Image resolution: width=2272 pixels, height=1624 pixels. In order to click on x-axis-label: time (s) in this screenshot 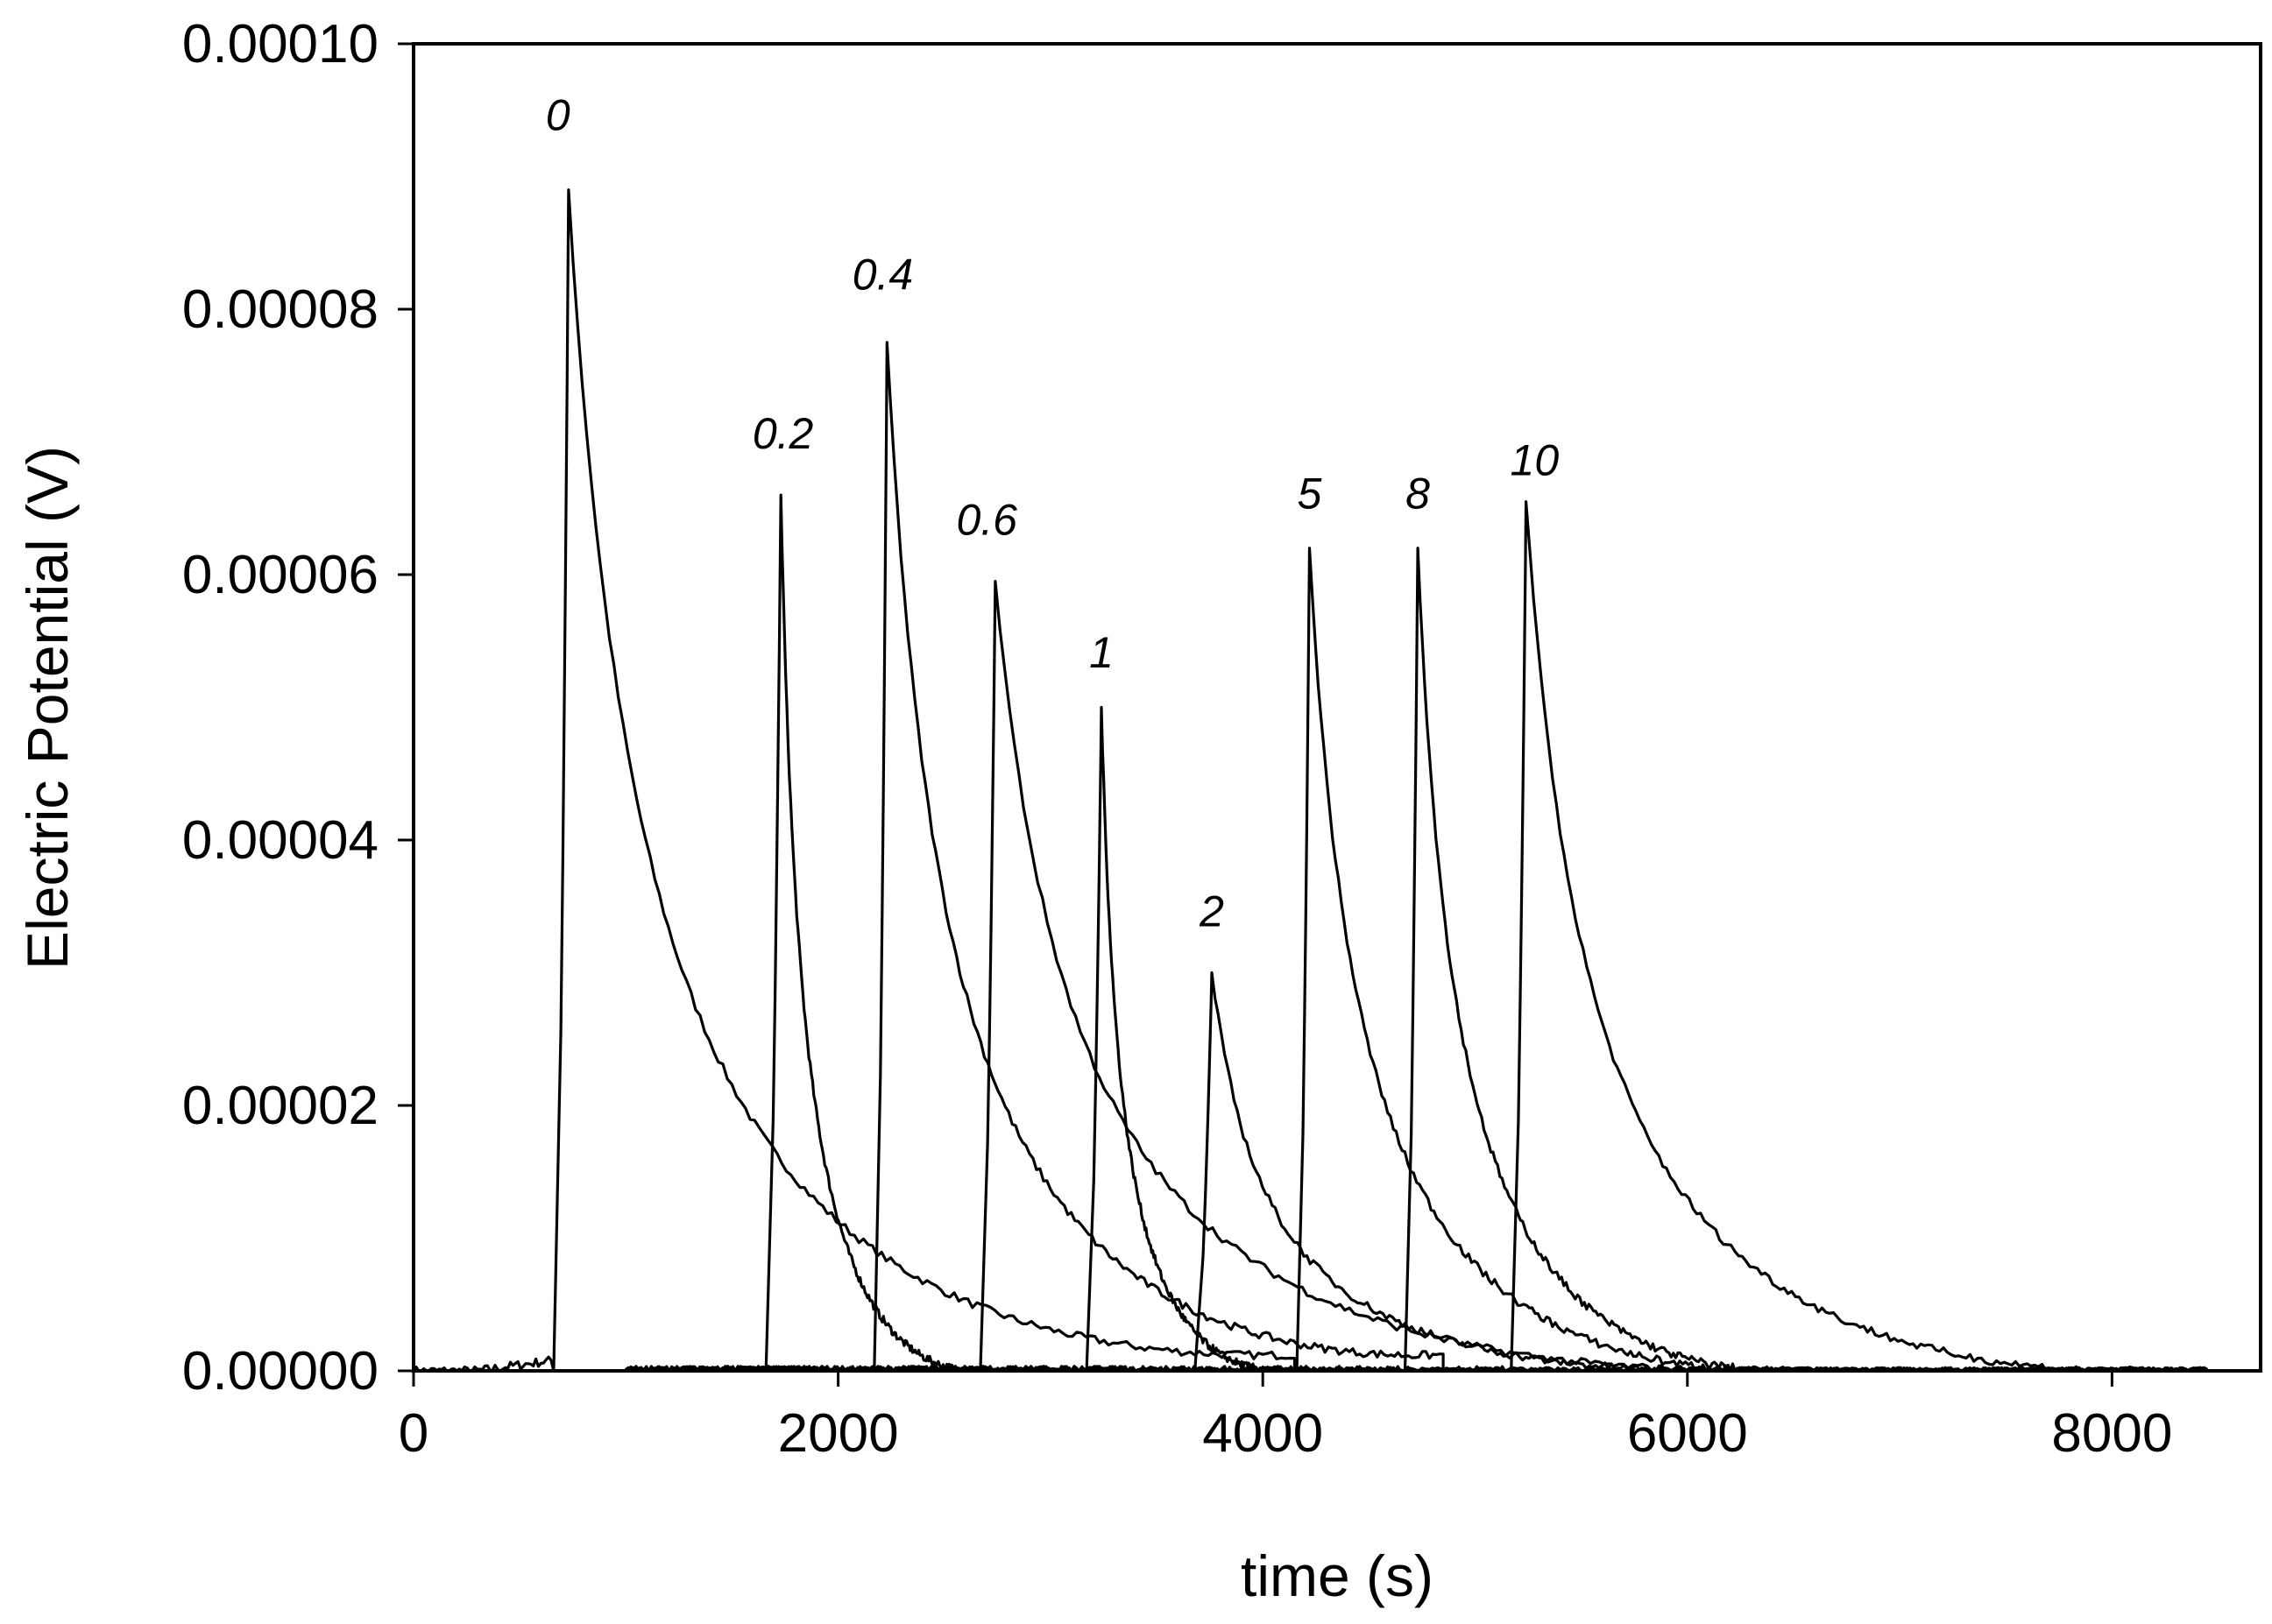, I will do `click(1337, 1575)`.